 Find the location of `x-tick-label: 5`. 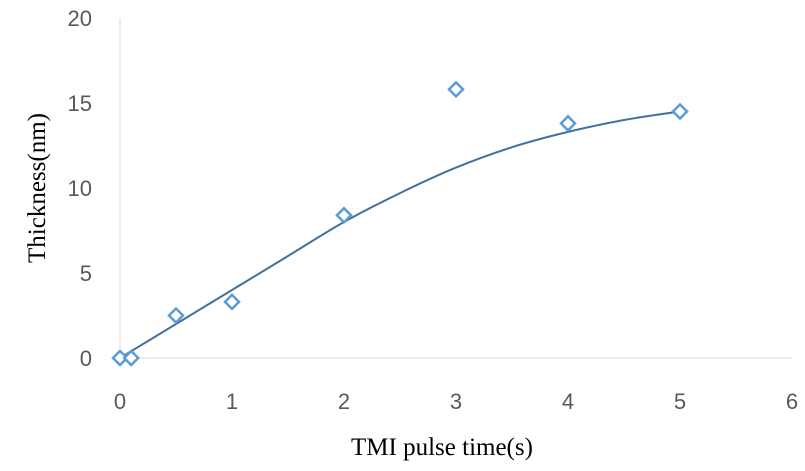

x-tick-label: 5 is located at coordinates (680, 401).